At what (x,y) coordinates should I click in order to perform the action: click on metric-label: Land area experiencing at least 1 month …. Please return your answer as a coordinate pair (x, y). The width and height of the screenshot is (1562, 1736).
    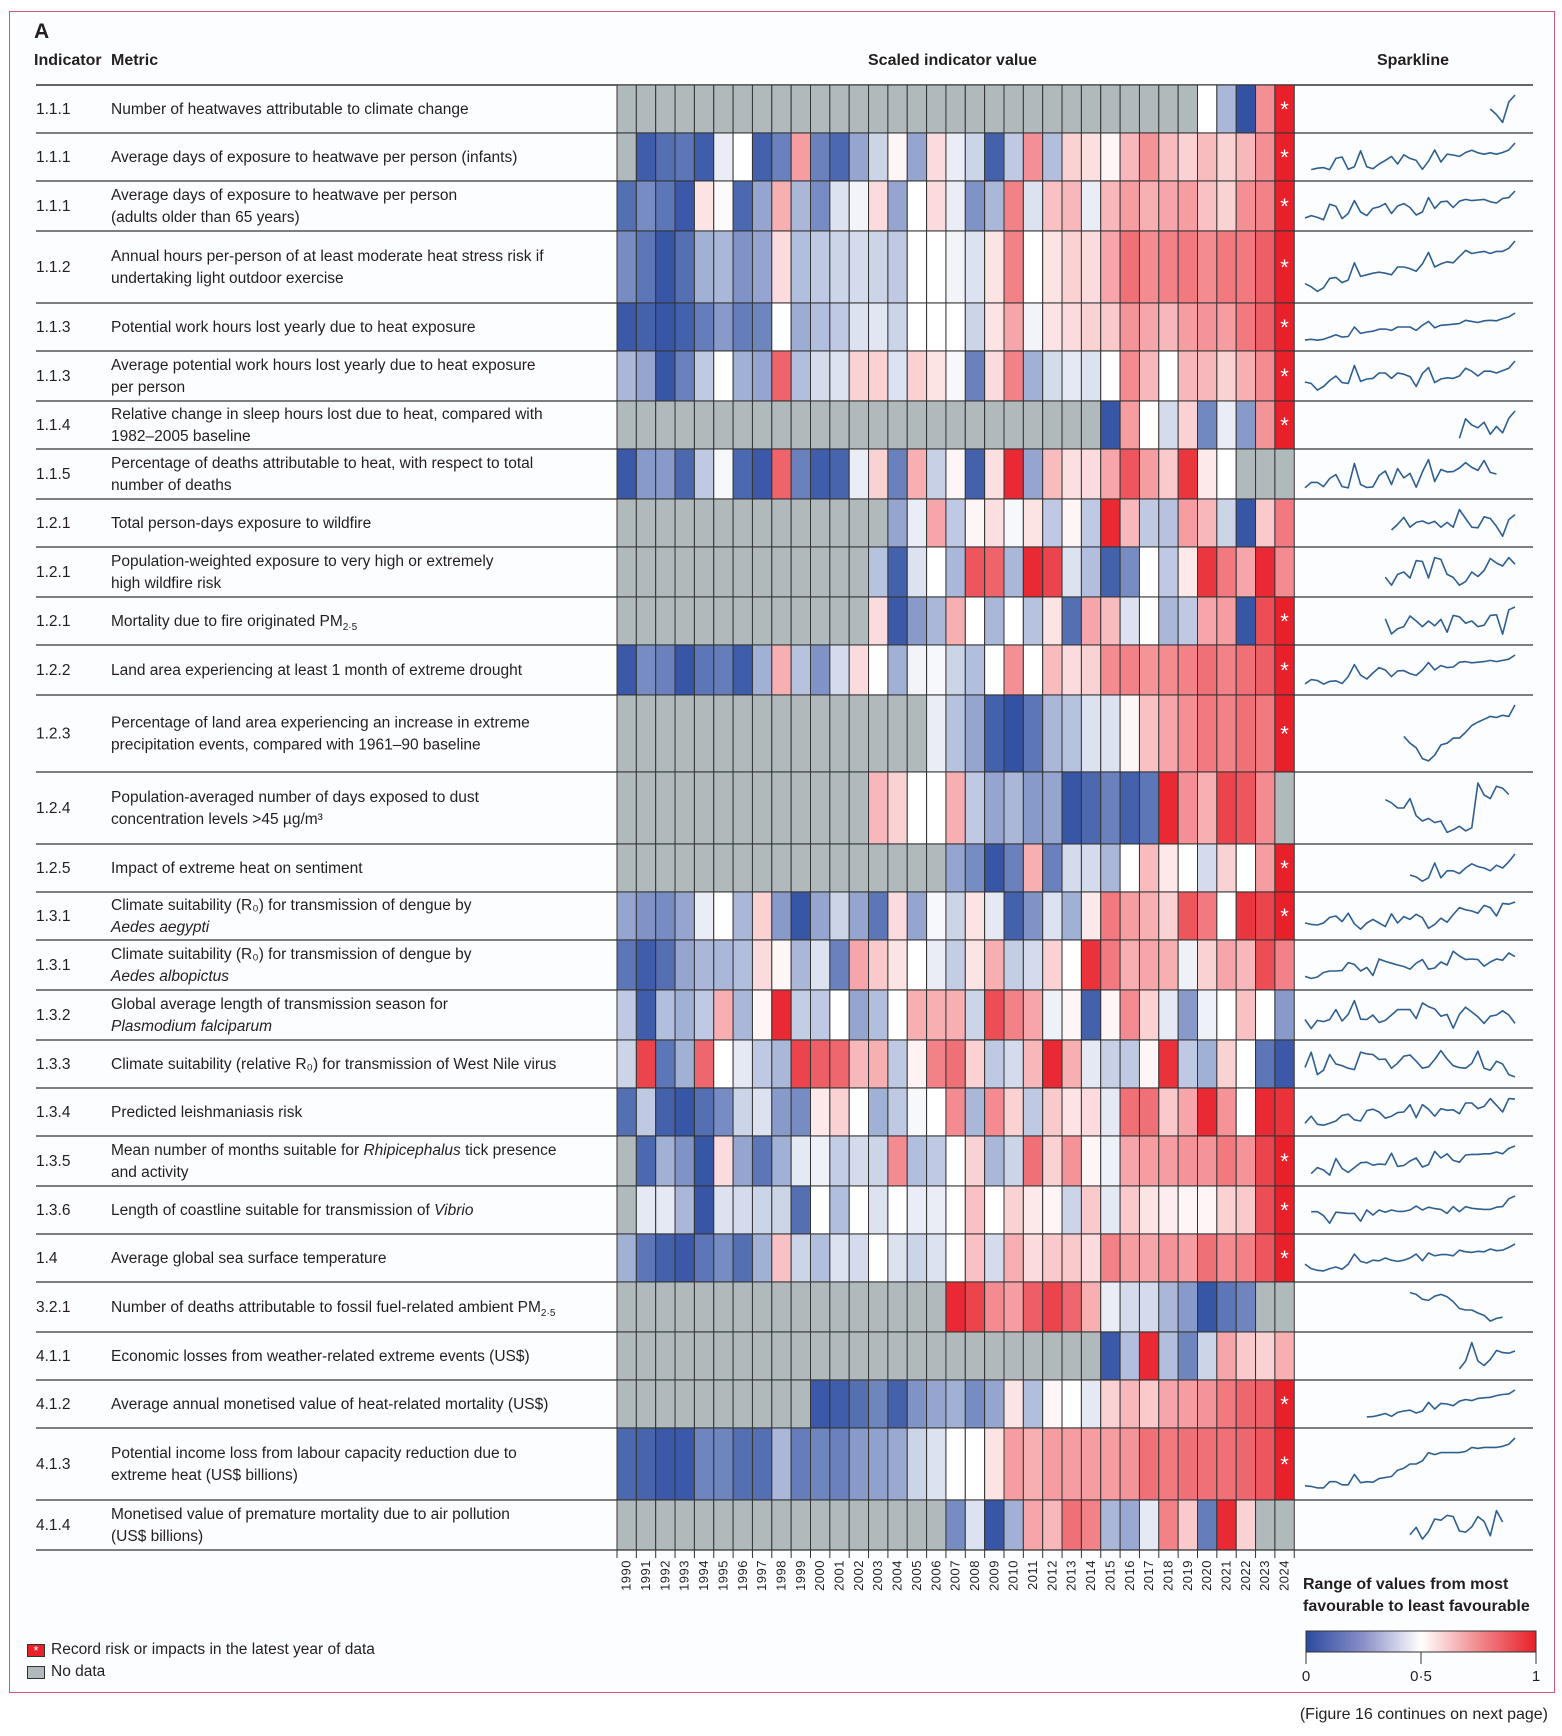
    Looking at the image, I should click on (317, 670).